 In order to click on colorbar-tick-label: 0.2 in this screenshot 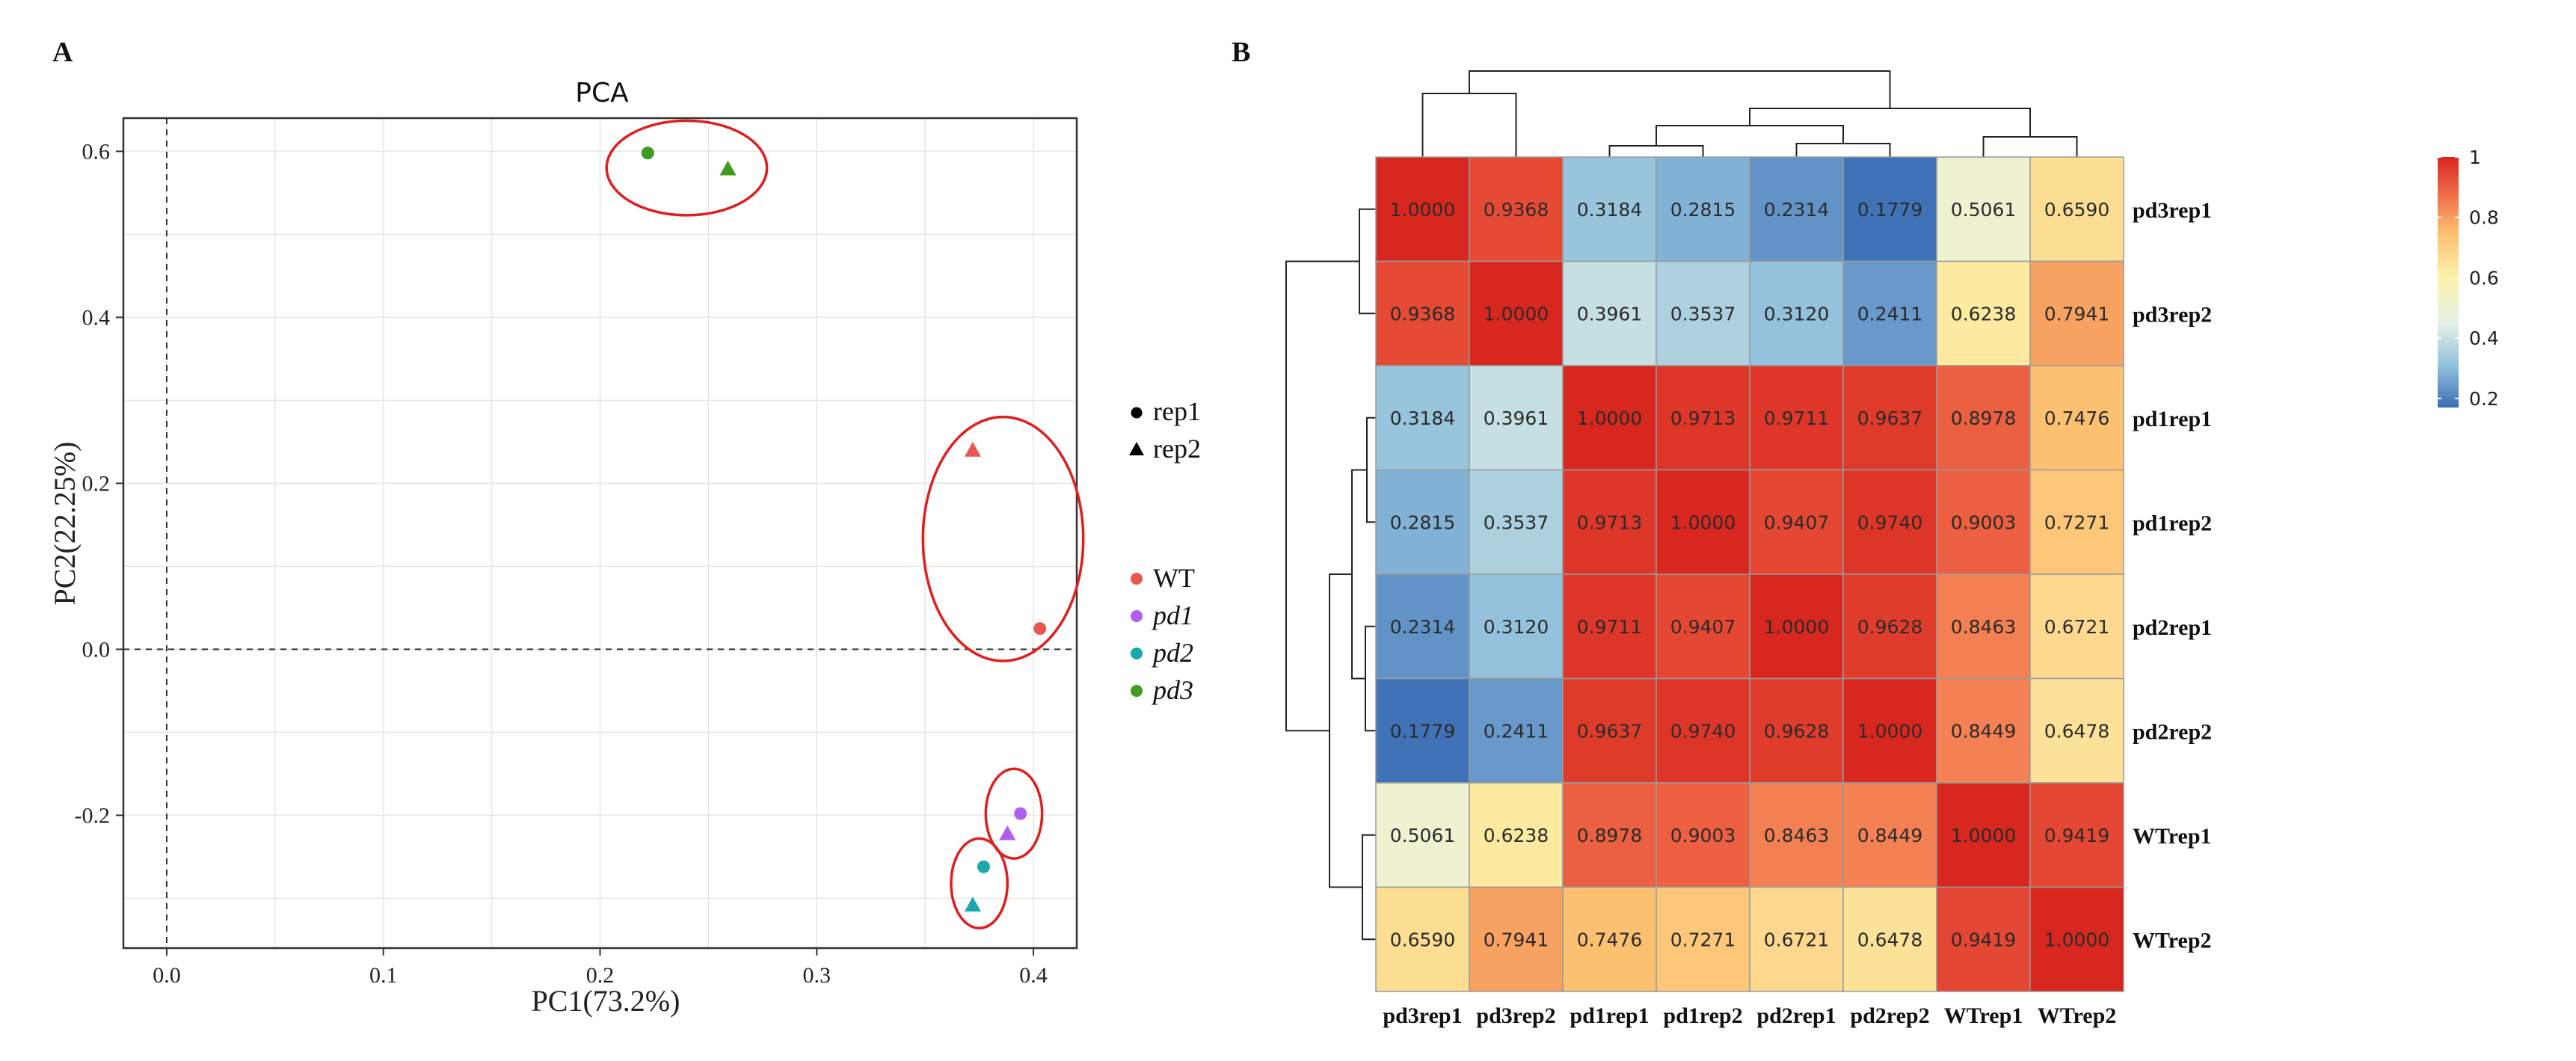, I will do `click(2484, 399)`.